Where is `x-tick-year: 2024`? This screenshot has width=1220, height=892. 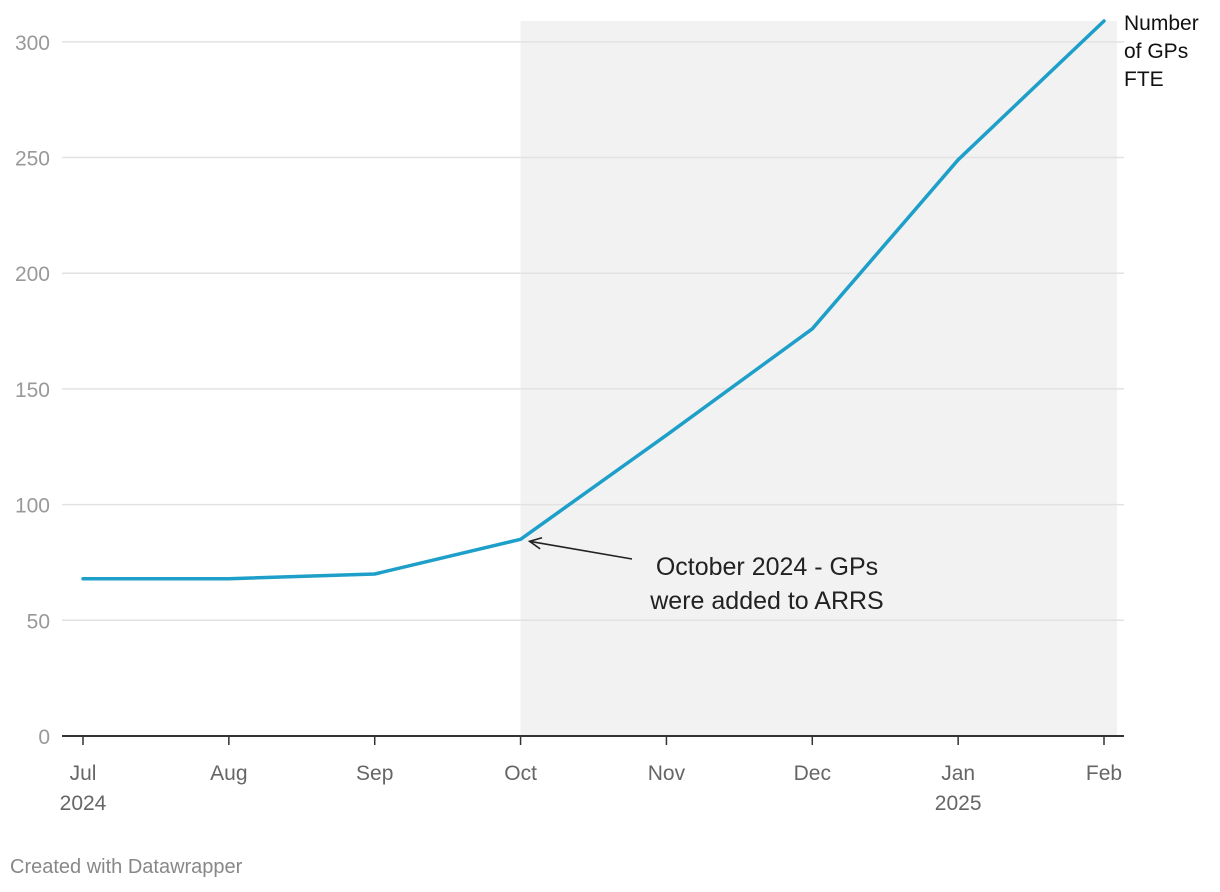
x-tick-year: 2024 is located at coordinates (83, 803).